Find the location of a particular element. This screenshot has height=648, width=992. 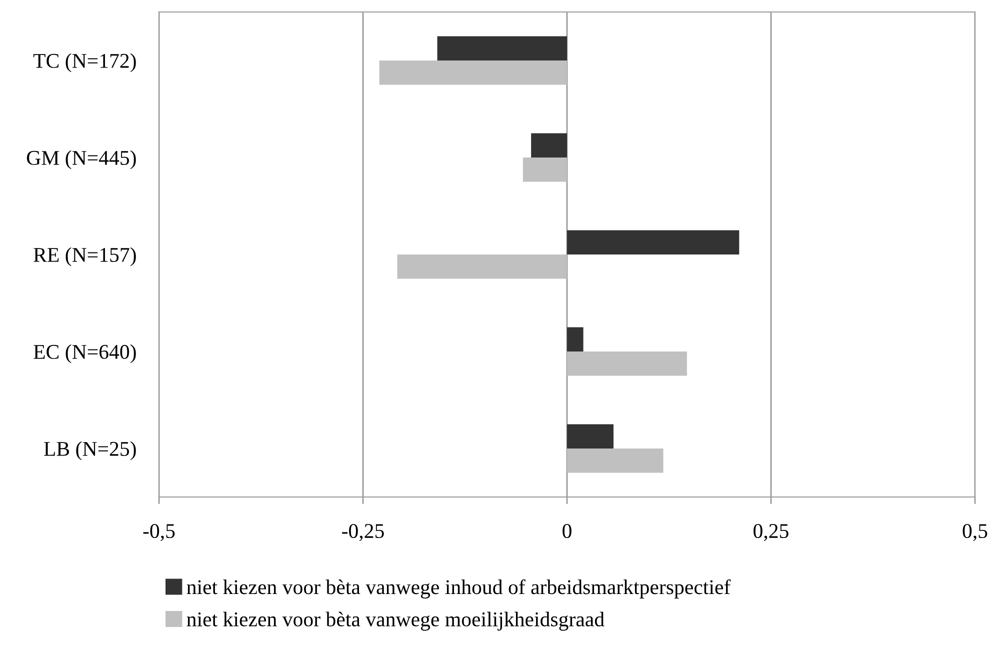

x-tick-label: 0,5 is located at coordinates (975, 533).